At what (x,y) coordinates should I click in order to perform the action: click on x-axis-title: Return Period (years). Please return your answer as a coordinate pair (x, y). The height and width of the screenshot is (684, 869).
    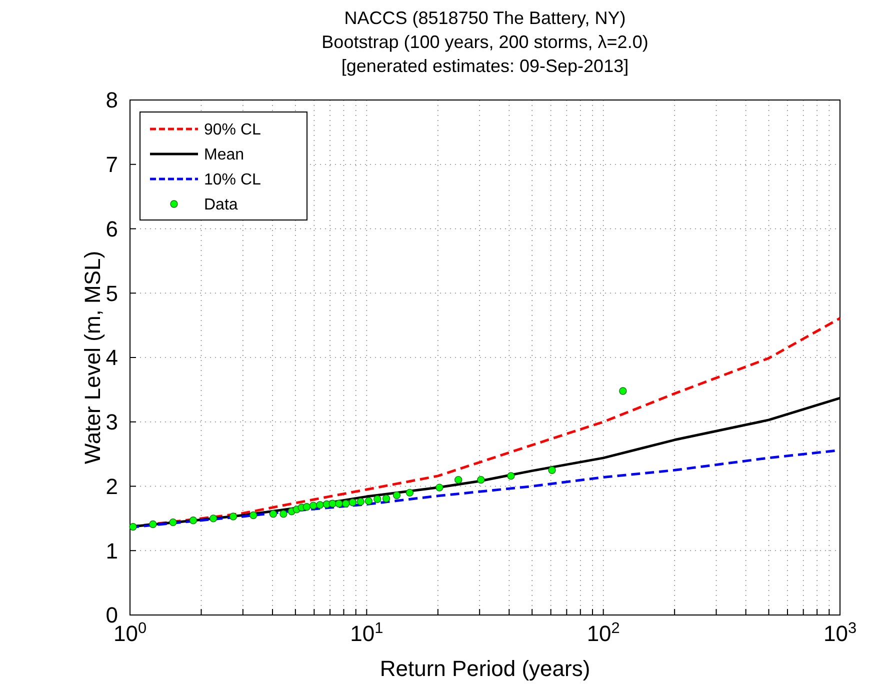
    Looking at the image, I should click on (485, 668).